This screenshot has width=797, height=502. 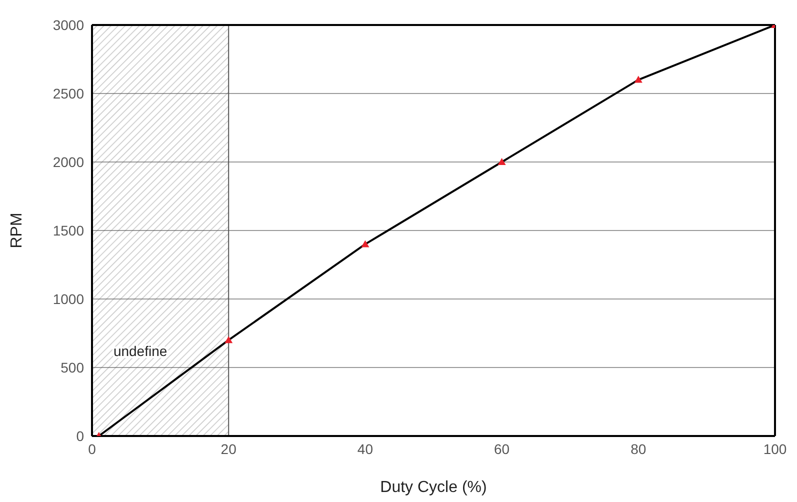 I want to click on x-tick-label: 60, so click(x=502, y=448).